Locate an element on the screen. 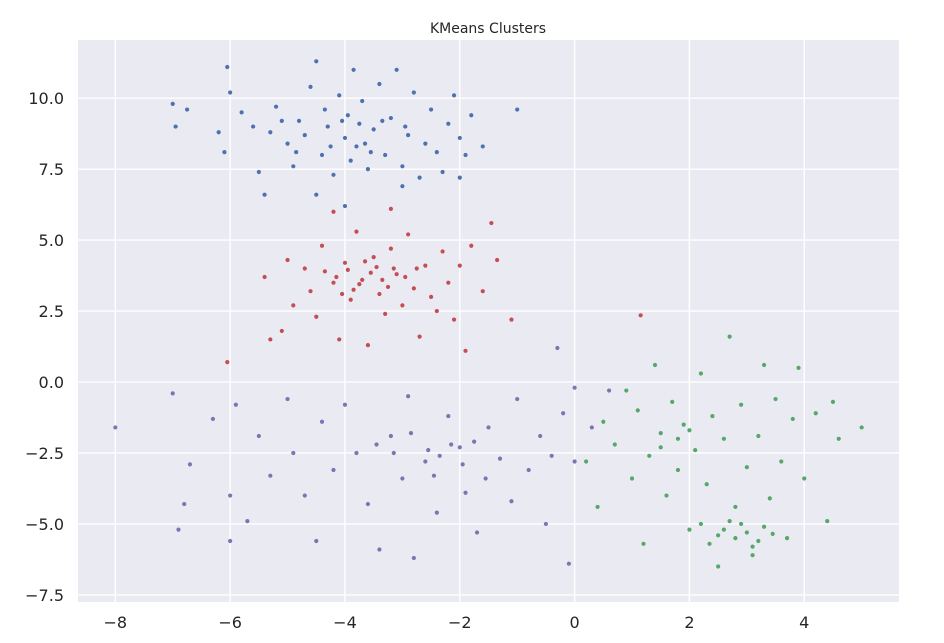 Image resolution: width=944 pixels, height=643 pixels. y-tick-label: −5.0 is located at coordinates (44, 524).